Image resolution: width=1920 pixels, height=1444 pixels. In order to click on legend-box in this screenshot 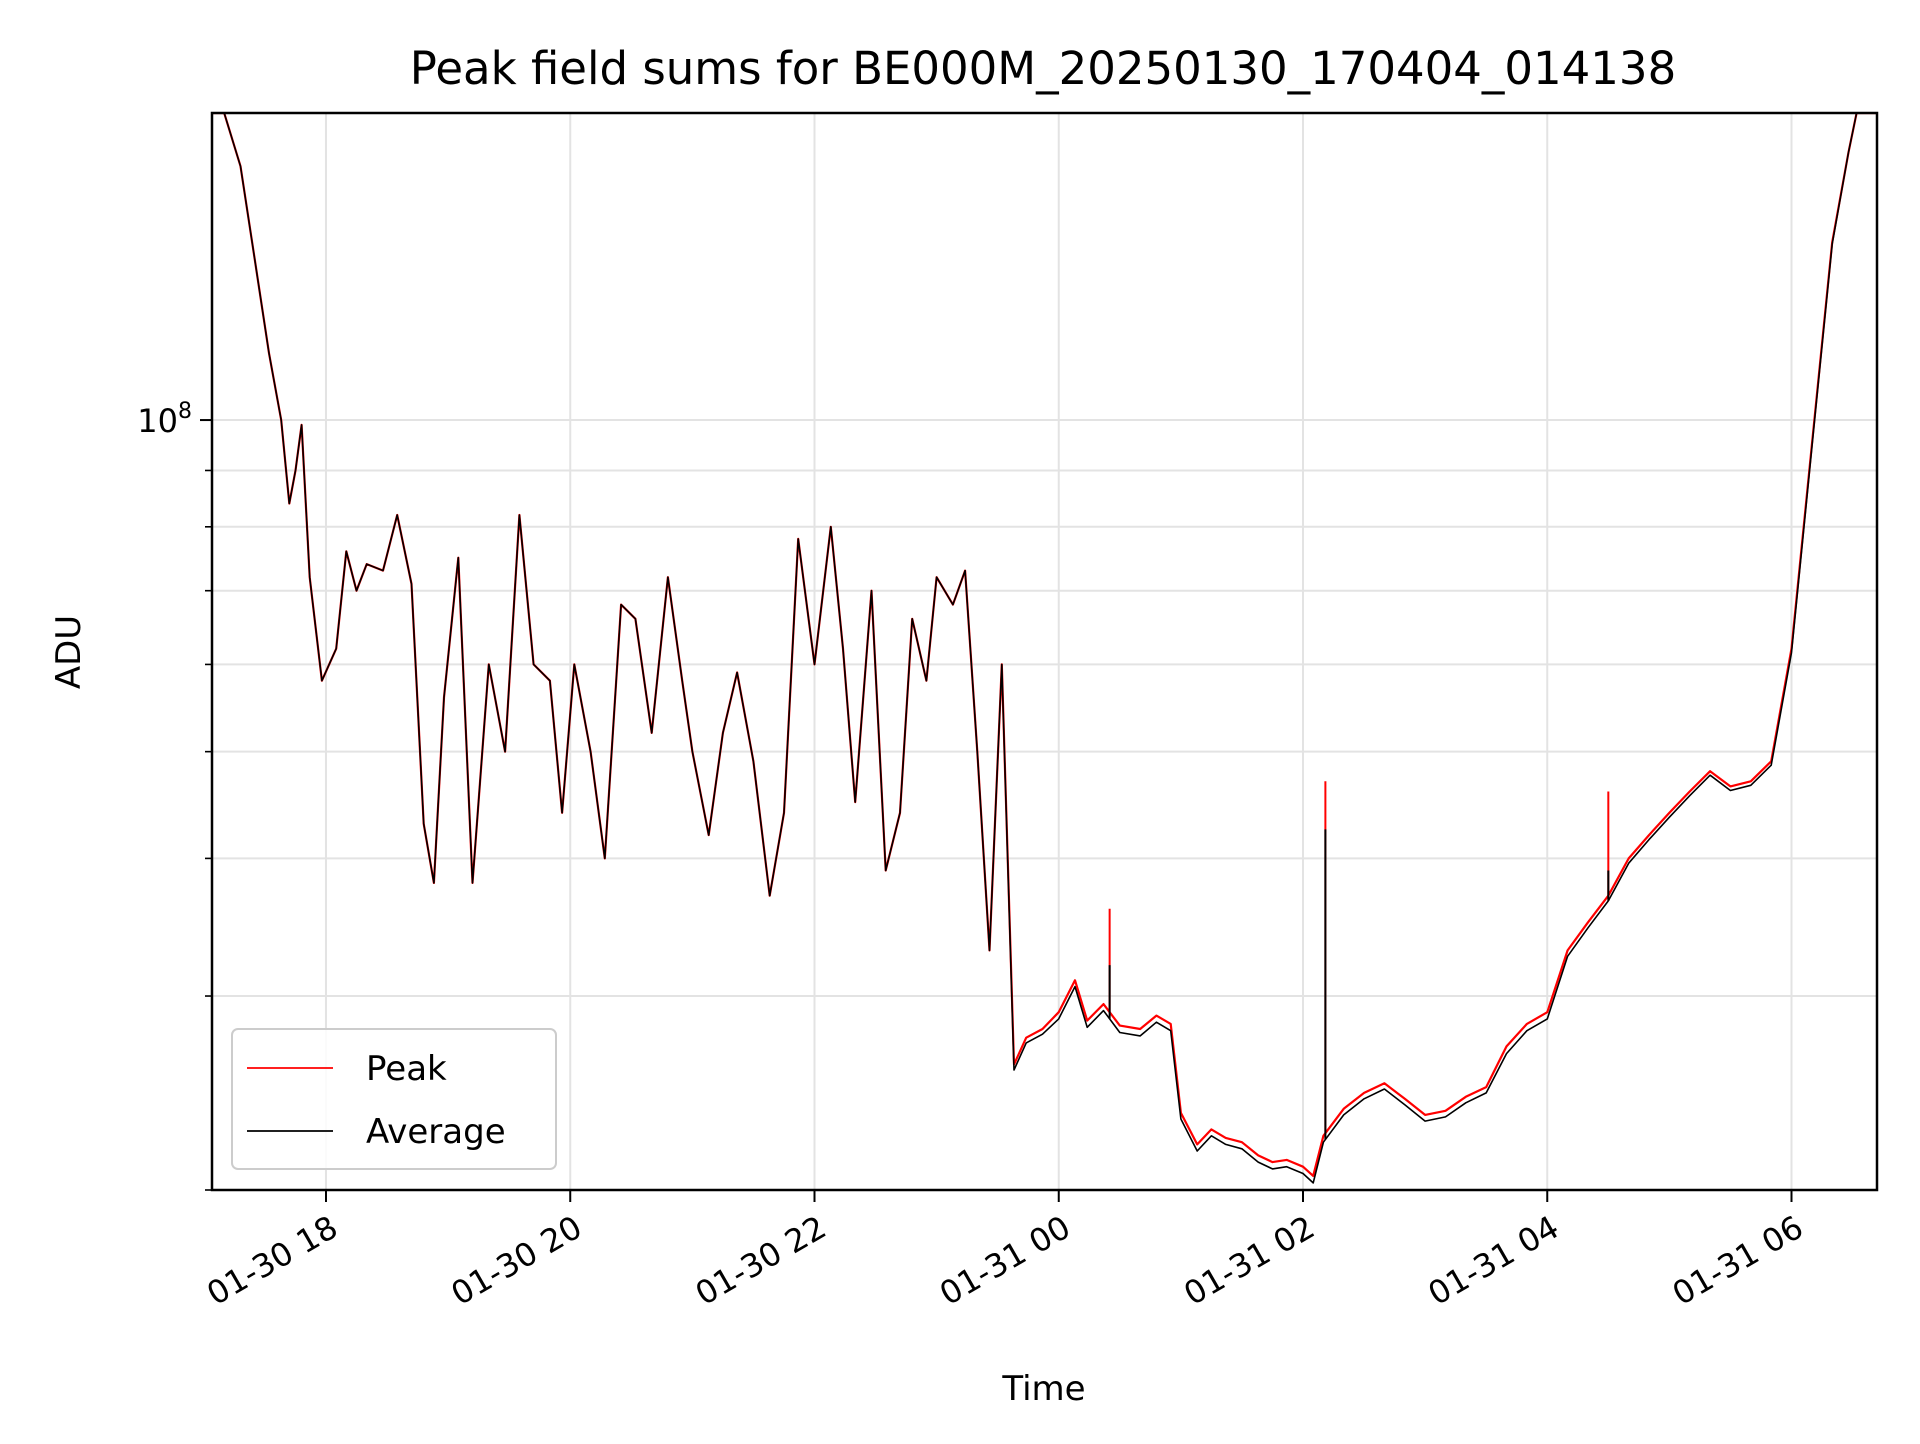, I will do `click(394, 1099)`.